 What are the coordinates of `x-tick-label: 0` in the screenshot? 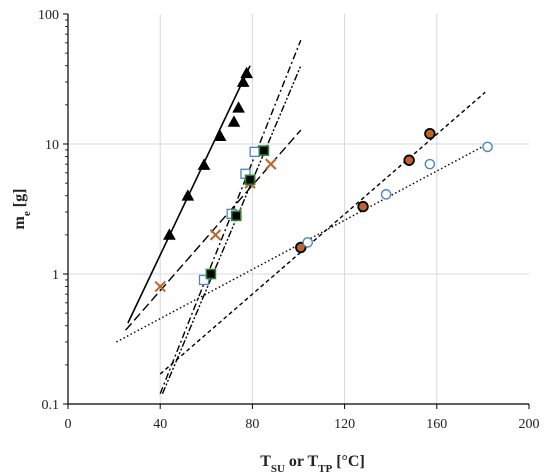 It's located at (68, 424).